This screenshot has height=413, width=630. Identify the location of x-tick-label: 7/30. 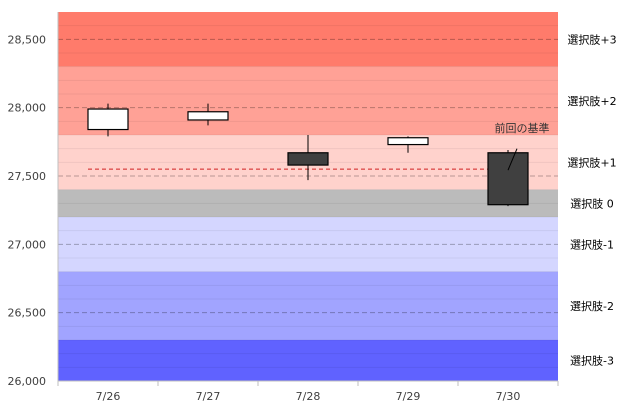
(508, 396).